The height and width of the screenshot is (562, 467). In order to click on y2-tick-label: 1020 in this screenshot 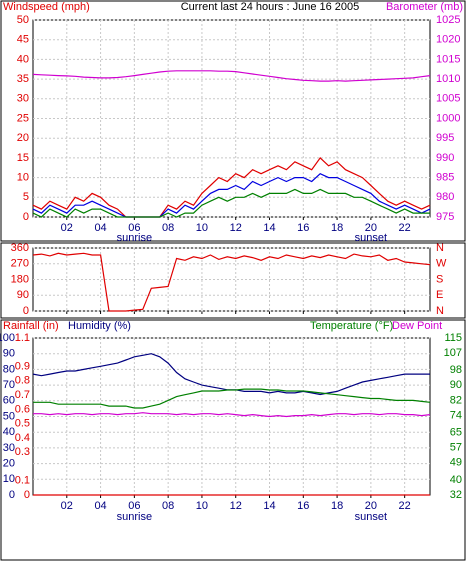, I will do `click(448, 40)`.